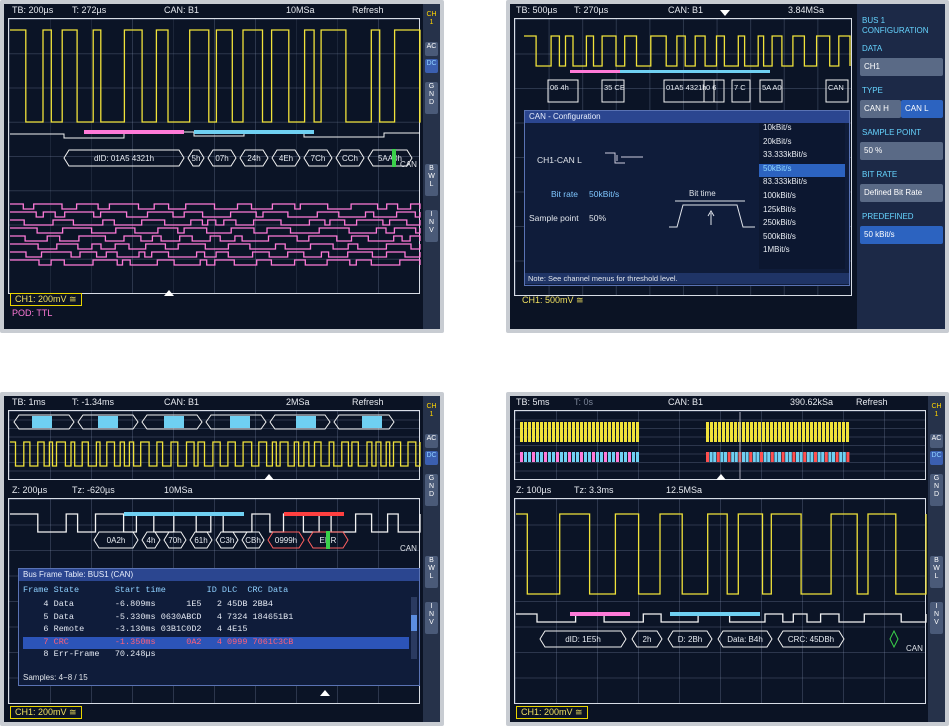 This screenshot has height=726, width=949. I want to click on bus-pink-bits, so click(600, 614).